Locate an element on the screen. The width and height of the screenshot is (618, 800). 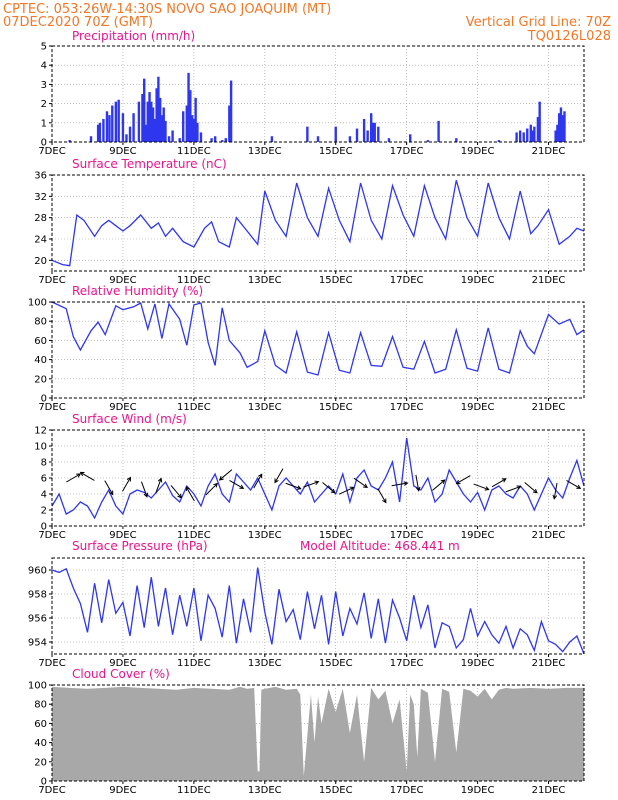
wind-ytick-label: 12 is located at coordinates (40, 431).